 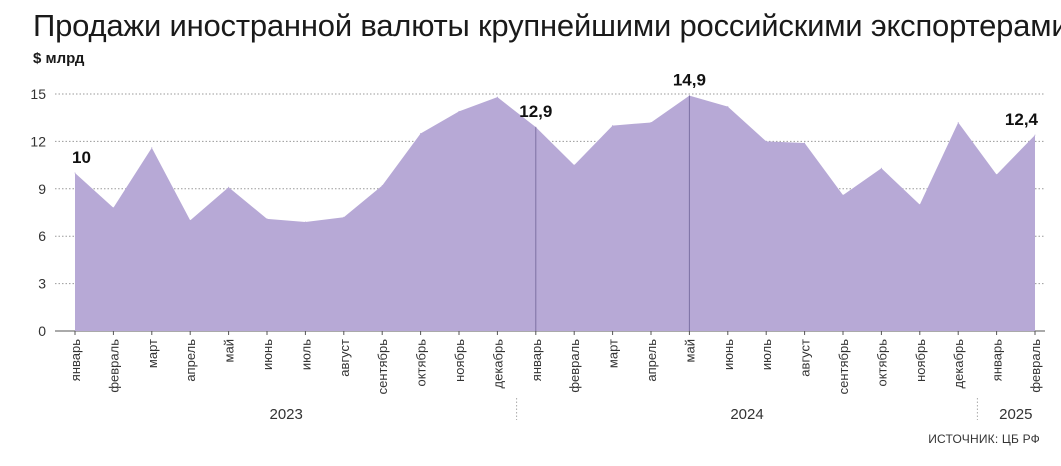 I want to click on y-tick-label: 9, so click(x=42, y=189).